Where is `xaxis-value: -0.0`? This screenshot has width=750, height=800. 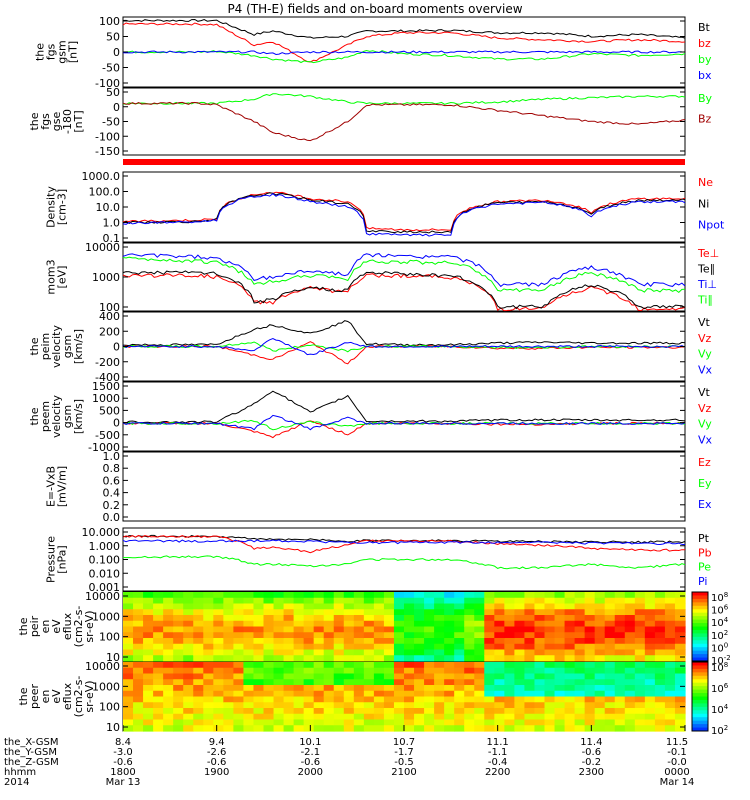 xaxis-value: -0.0 is located at coordinates (677, 762).